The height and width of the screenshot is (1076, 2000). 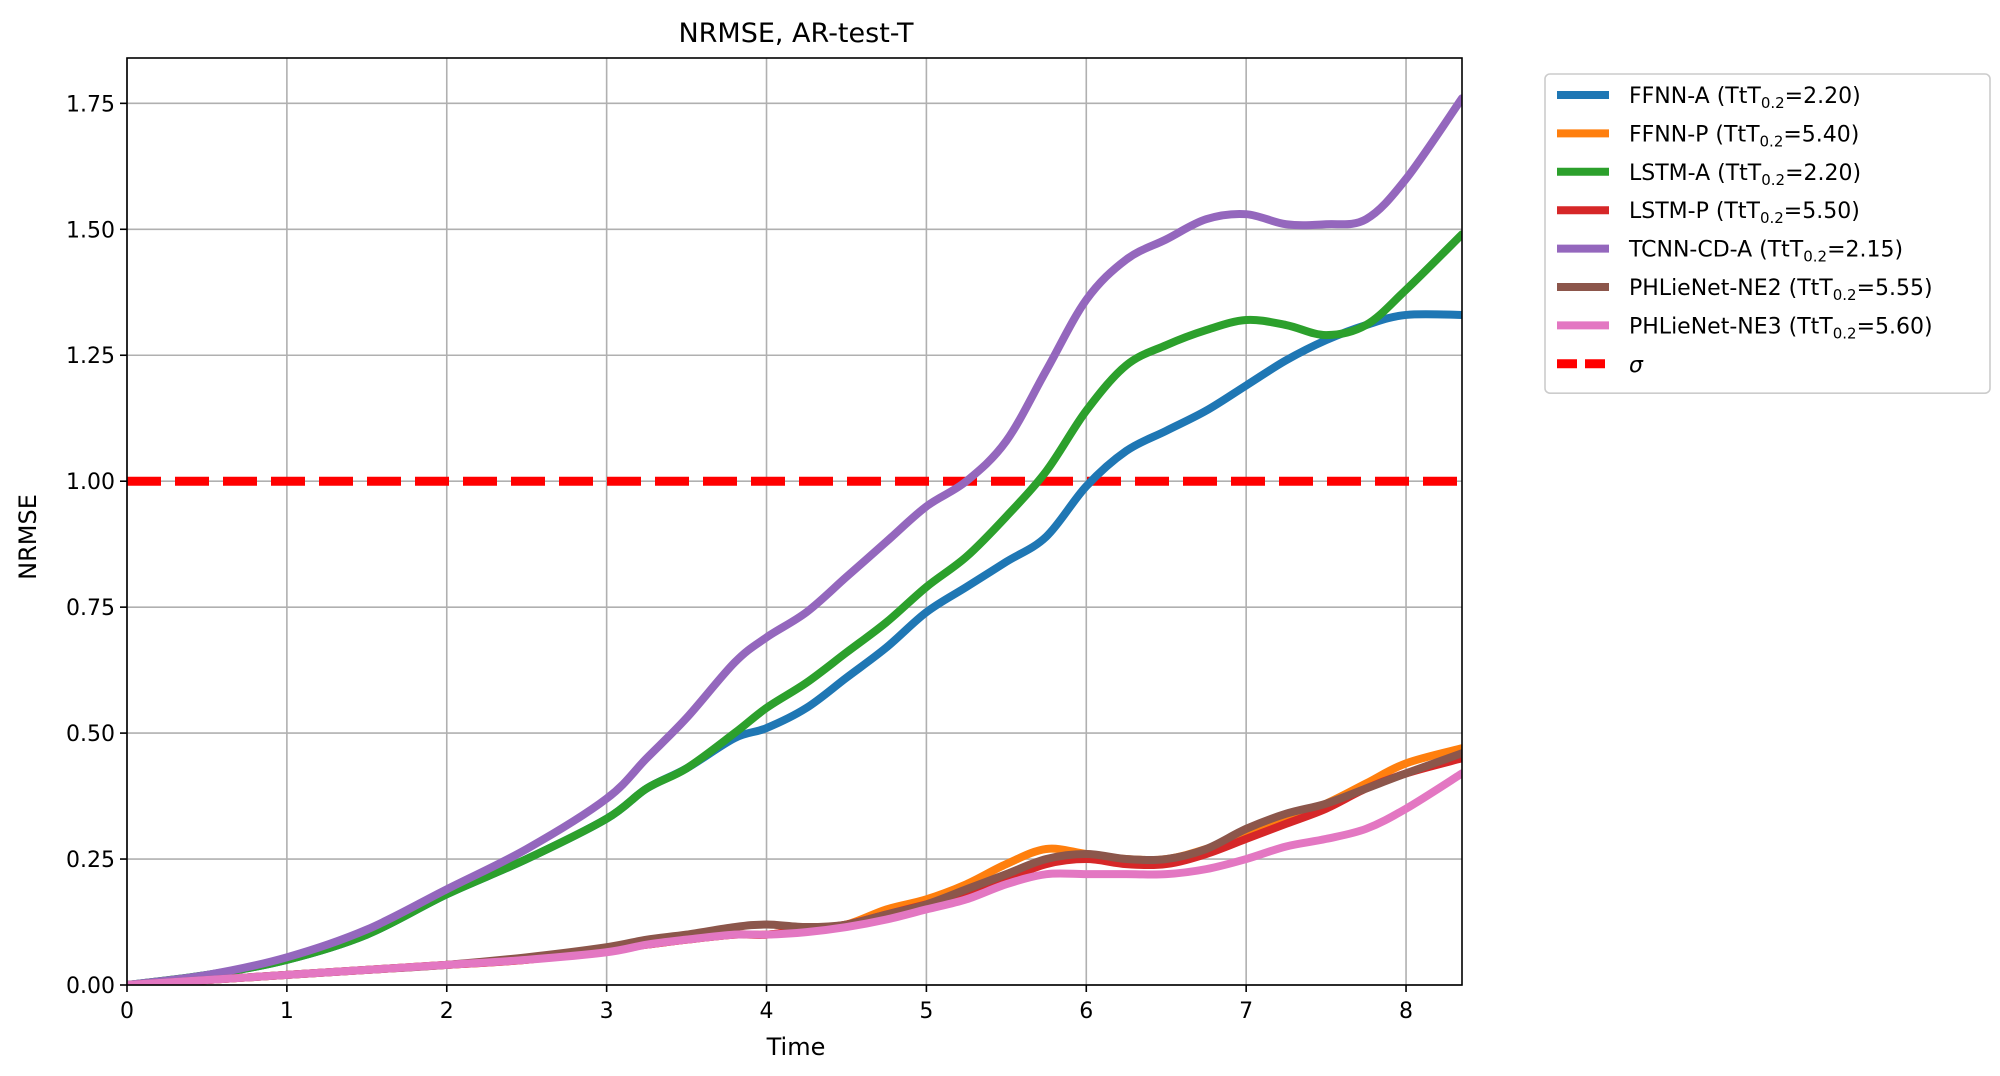 I want to click on y-tick-label: 0.75, so click(x=90, y=608).